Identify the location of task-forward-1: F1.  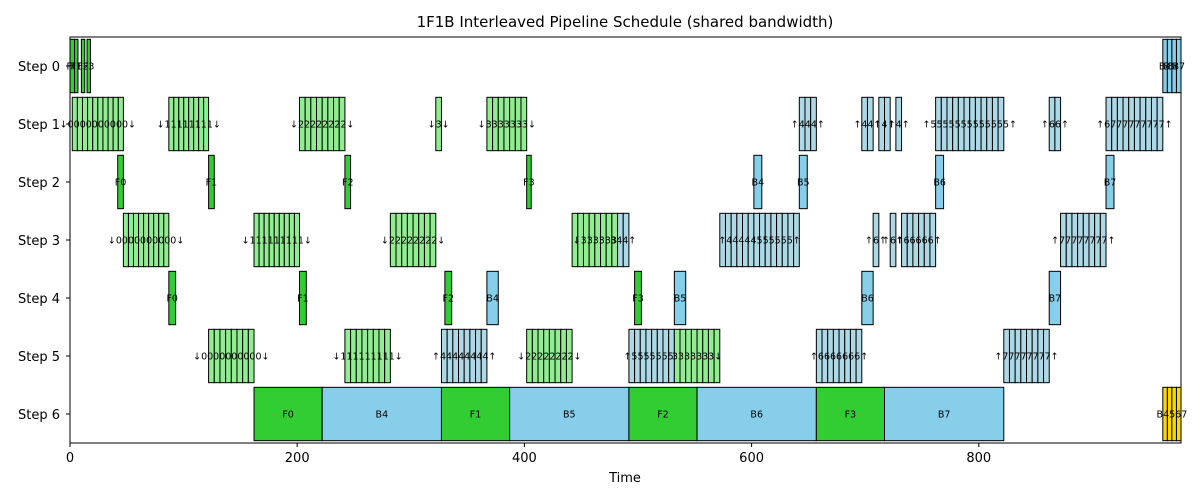
(76, 66).